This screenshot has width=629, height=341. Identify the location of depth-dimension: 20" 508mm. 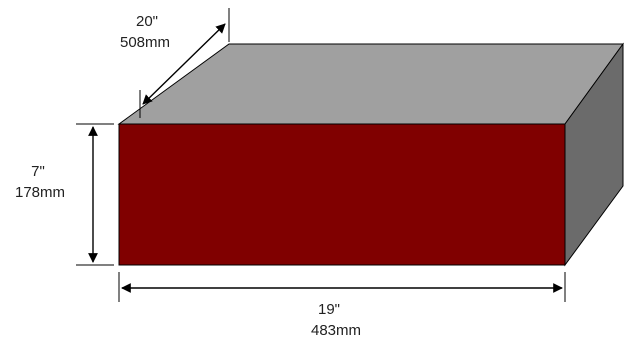
(175, 63).